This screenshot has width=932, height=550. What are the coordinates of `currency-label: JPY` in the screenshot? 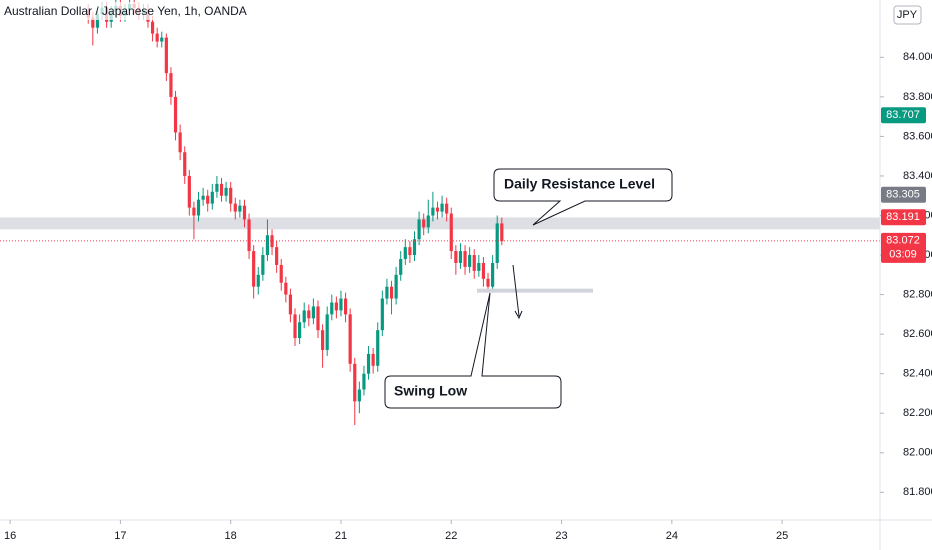 It's located at (907, 15).